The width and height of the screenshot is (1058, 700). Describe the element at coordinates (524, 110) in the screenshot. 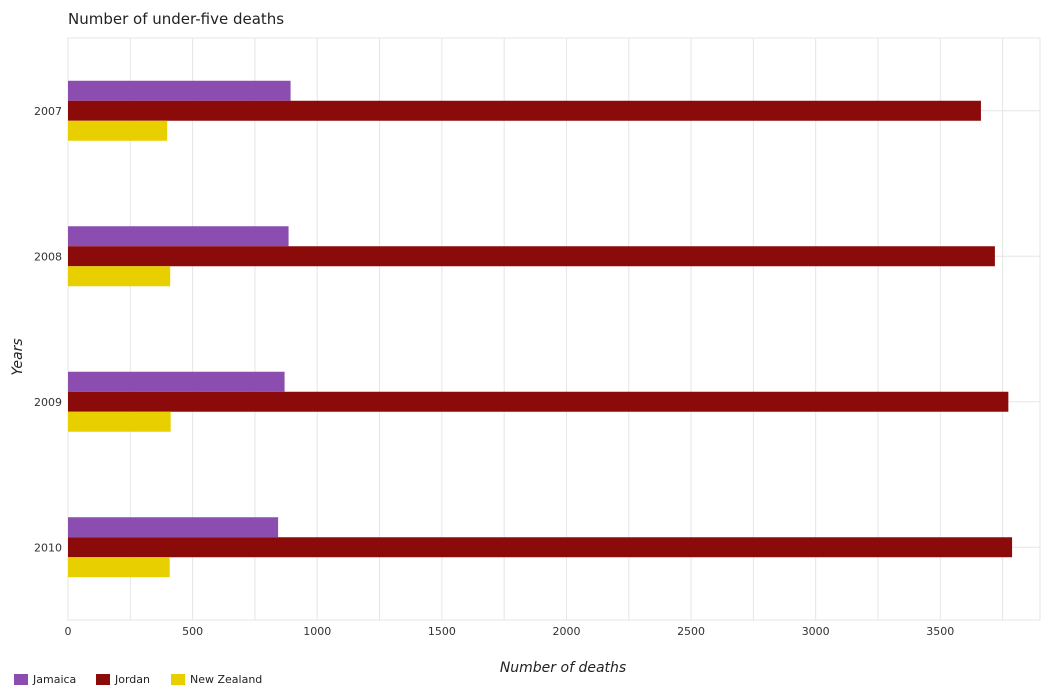

I see `bar-jordan-2007` at that location.